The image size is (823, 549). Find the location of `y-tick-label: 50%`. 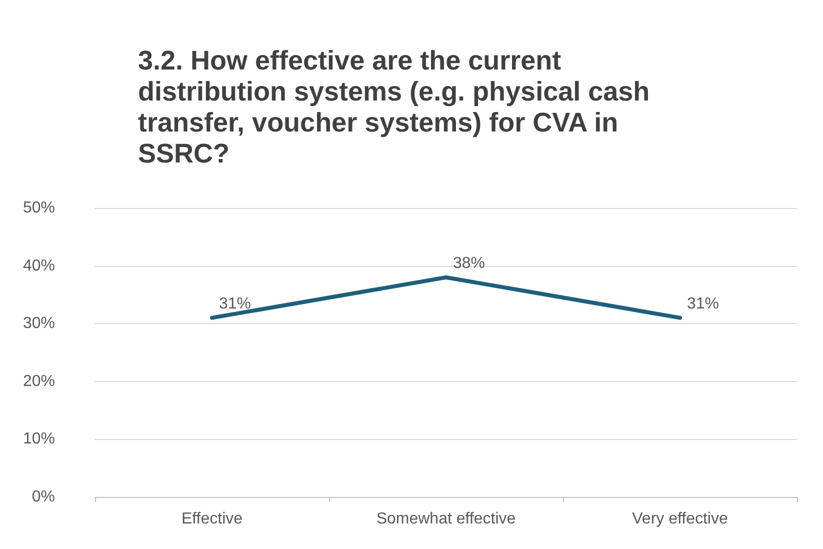

y-tick-label: 50% is located at coordinates (38, 208).